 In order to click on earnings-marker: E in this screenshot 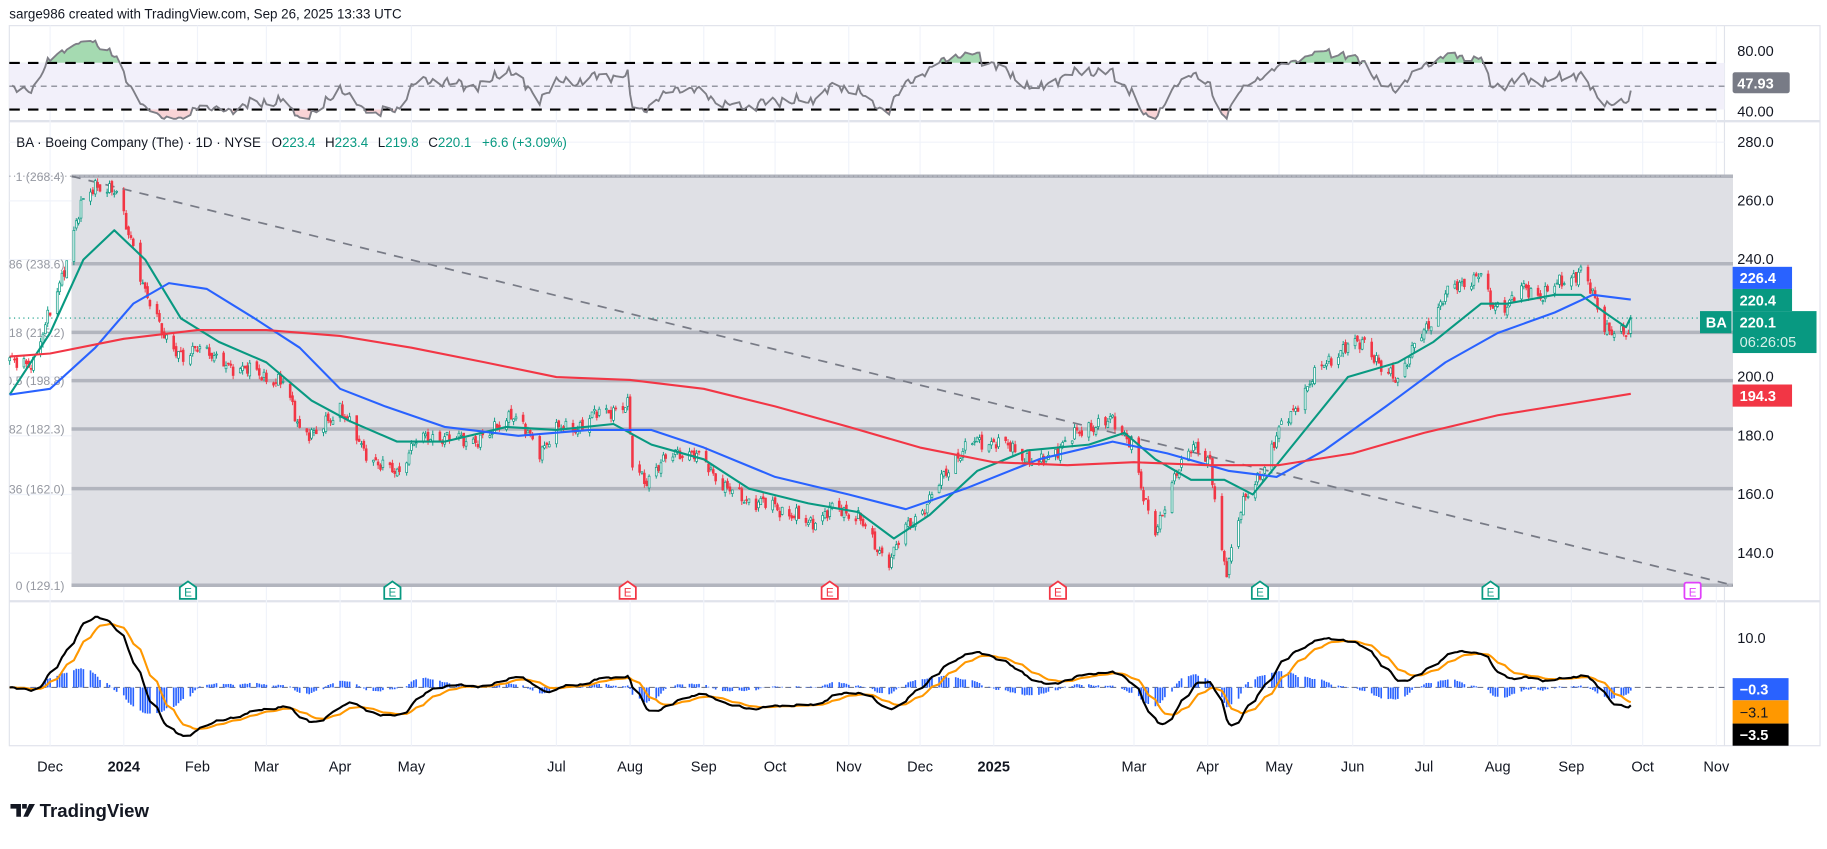, I will do `click(1692, 591)`.